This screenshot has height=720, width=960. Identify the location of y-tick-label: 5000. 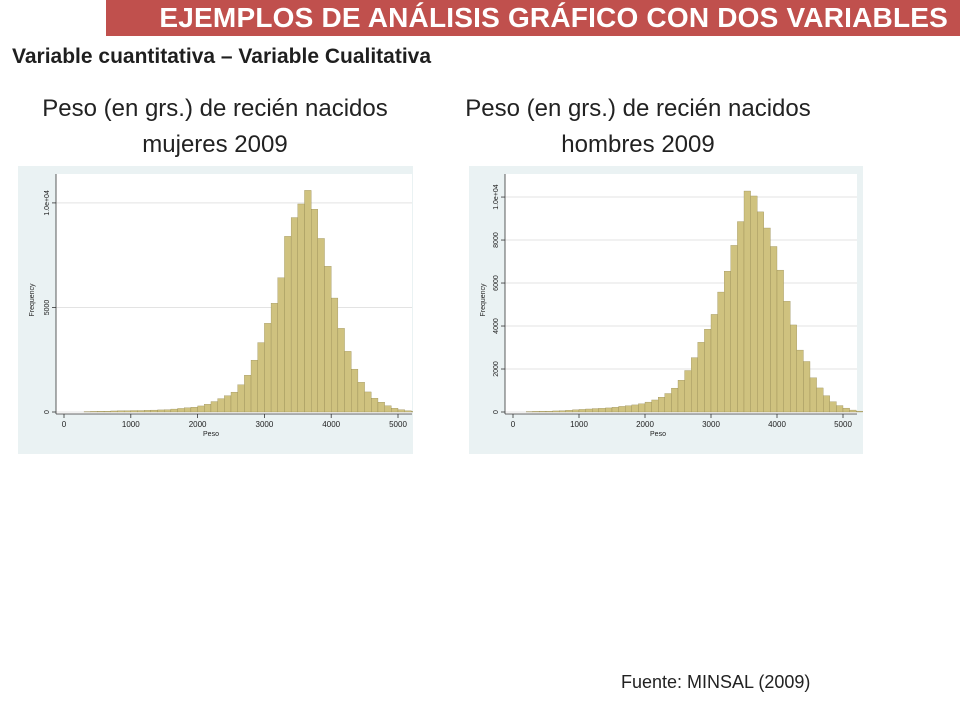
(47, 308).